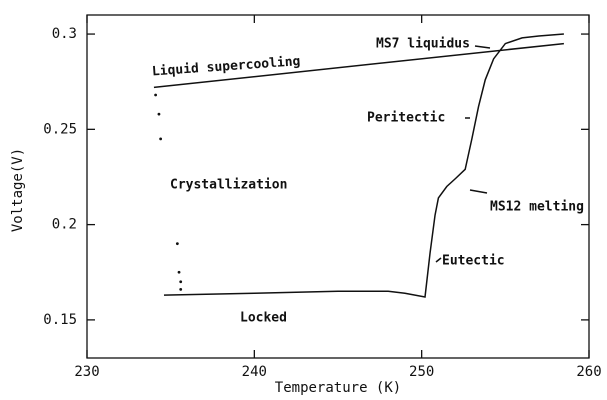 Image resolution: width=607 pixels, height=400 pixels. What do you see at coordinates (421, 372) in the screenshot?
I see `x-tick-label: 250` at bounding box center [421, 372].